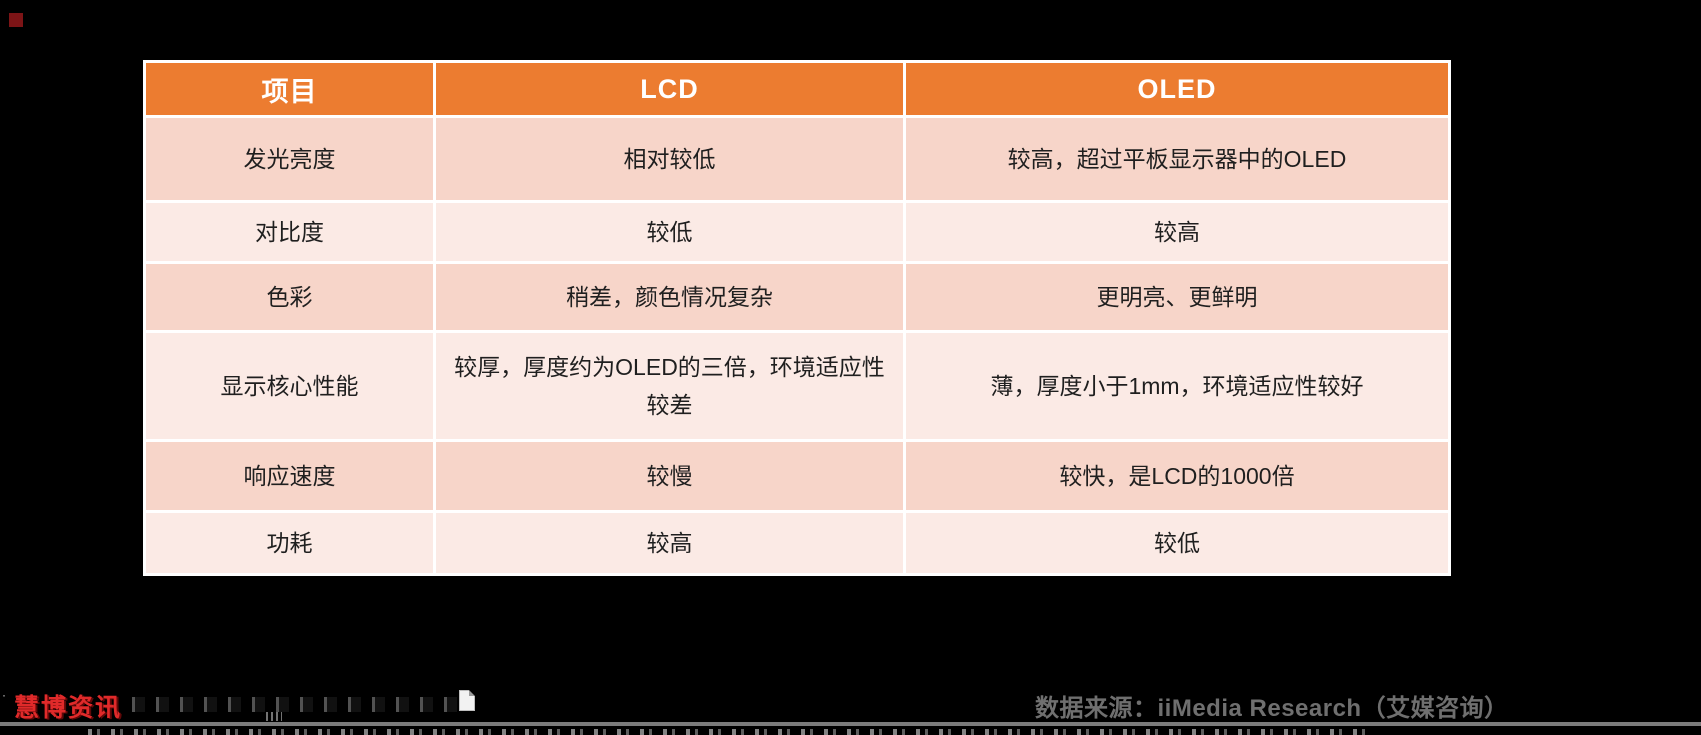 Image resolution: width=1701 pixels, height=735 pixels. What do you see at coordinates (1177, 543) in the screenshot?
I see `cell-oled: 较低` at bounding box center [1177, 543].